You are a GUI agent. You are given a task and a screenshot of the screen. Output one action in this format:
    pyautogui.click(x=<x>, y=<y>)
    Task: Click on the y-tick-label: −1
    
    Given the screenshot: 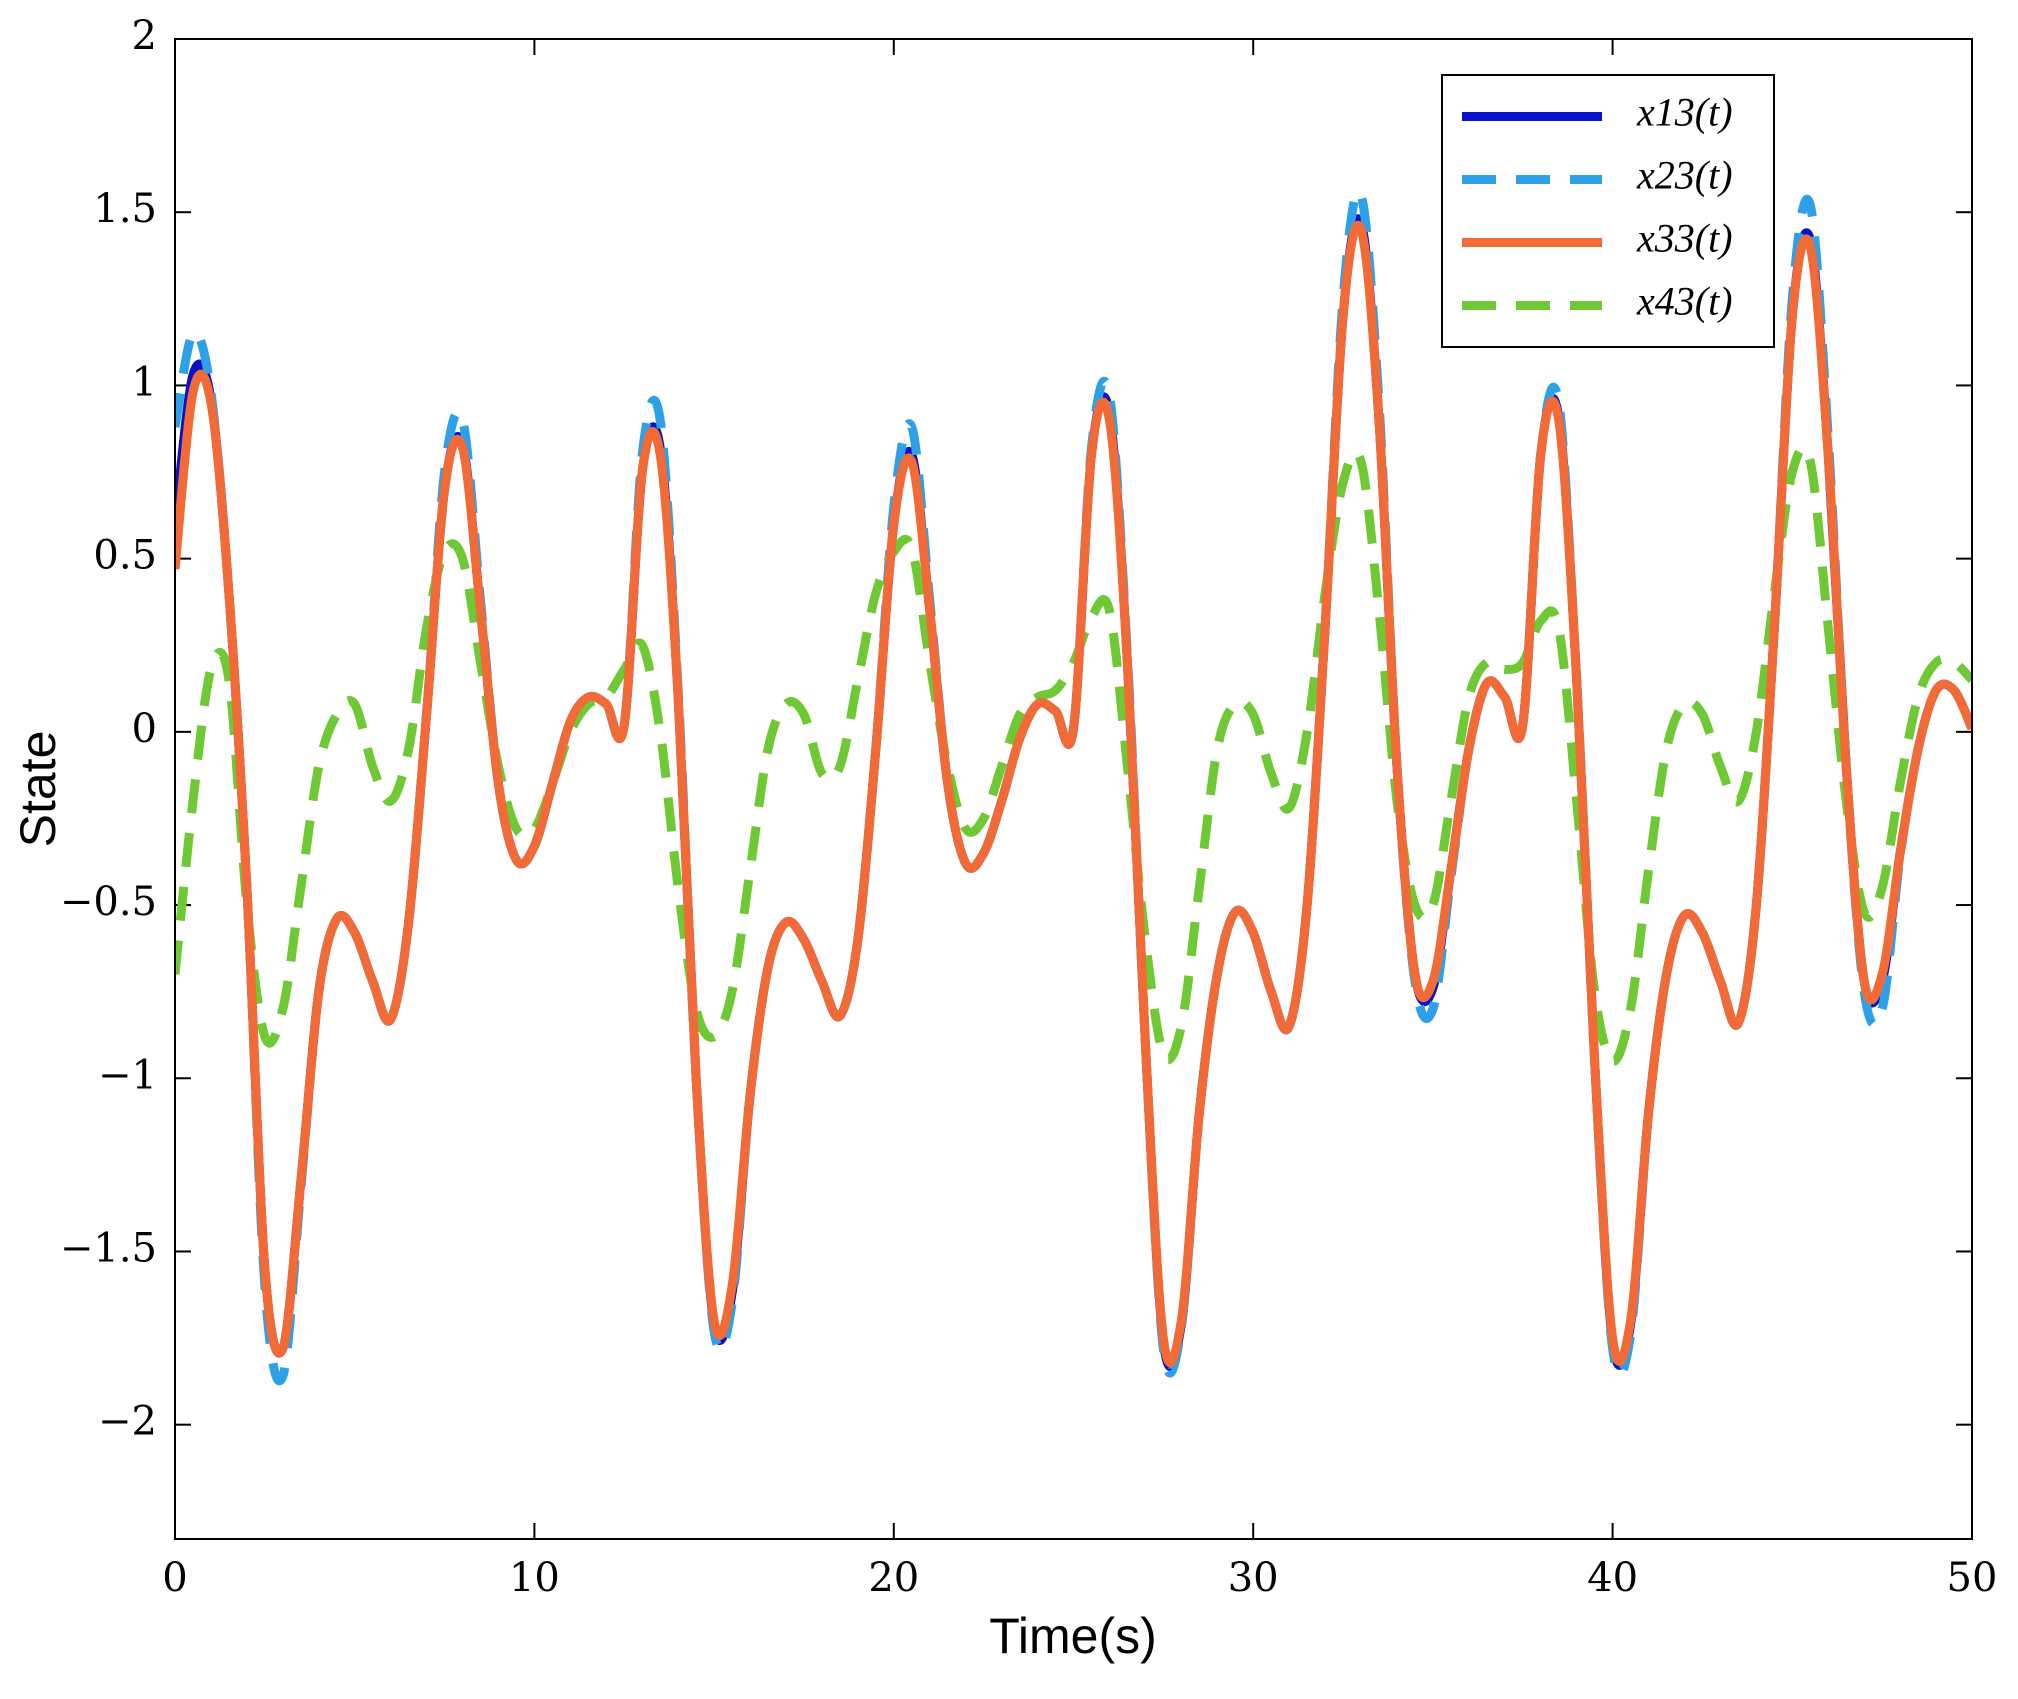 What is the action you would take?
    pyautogui.click(x=127, y=1075)
    